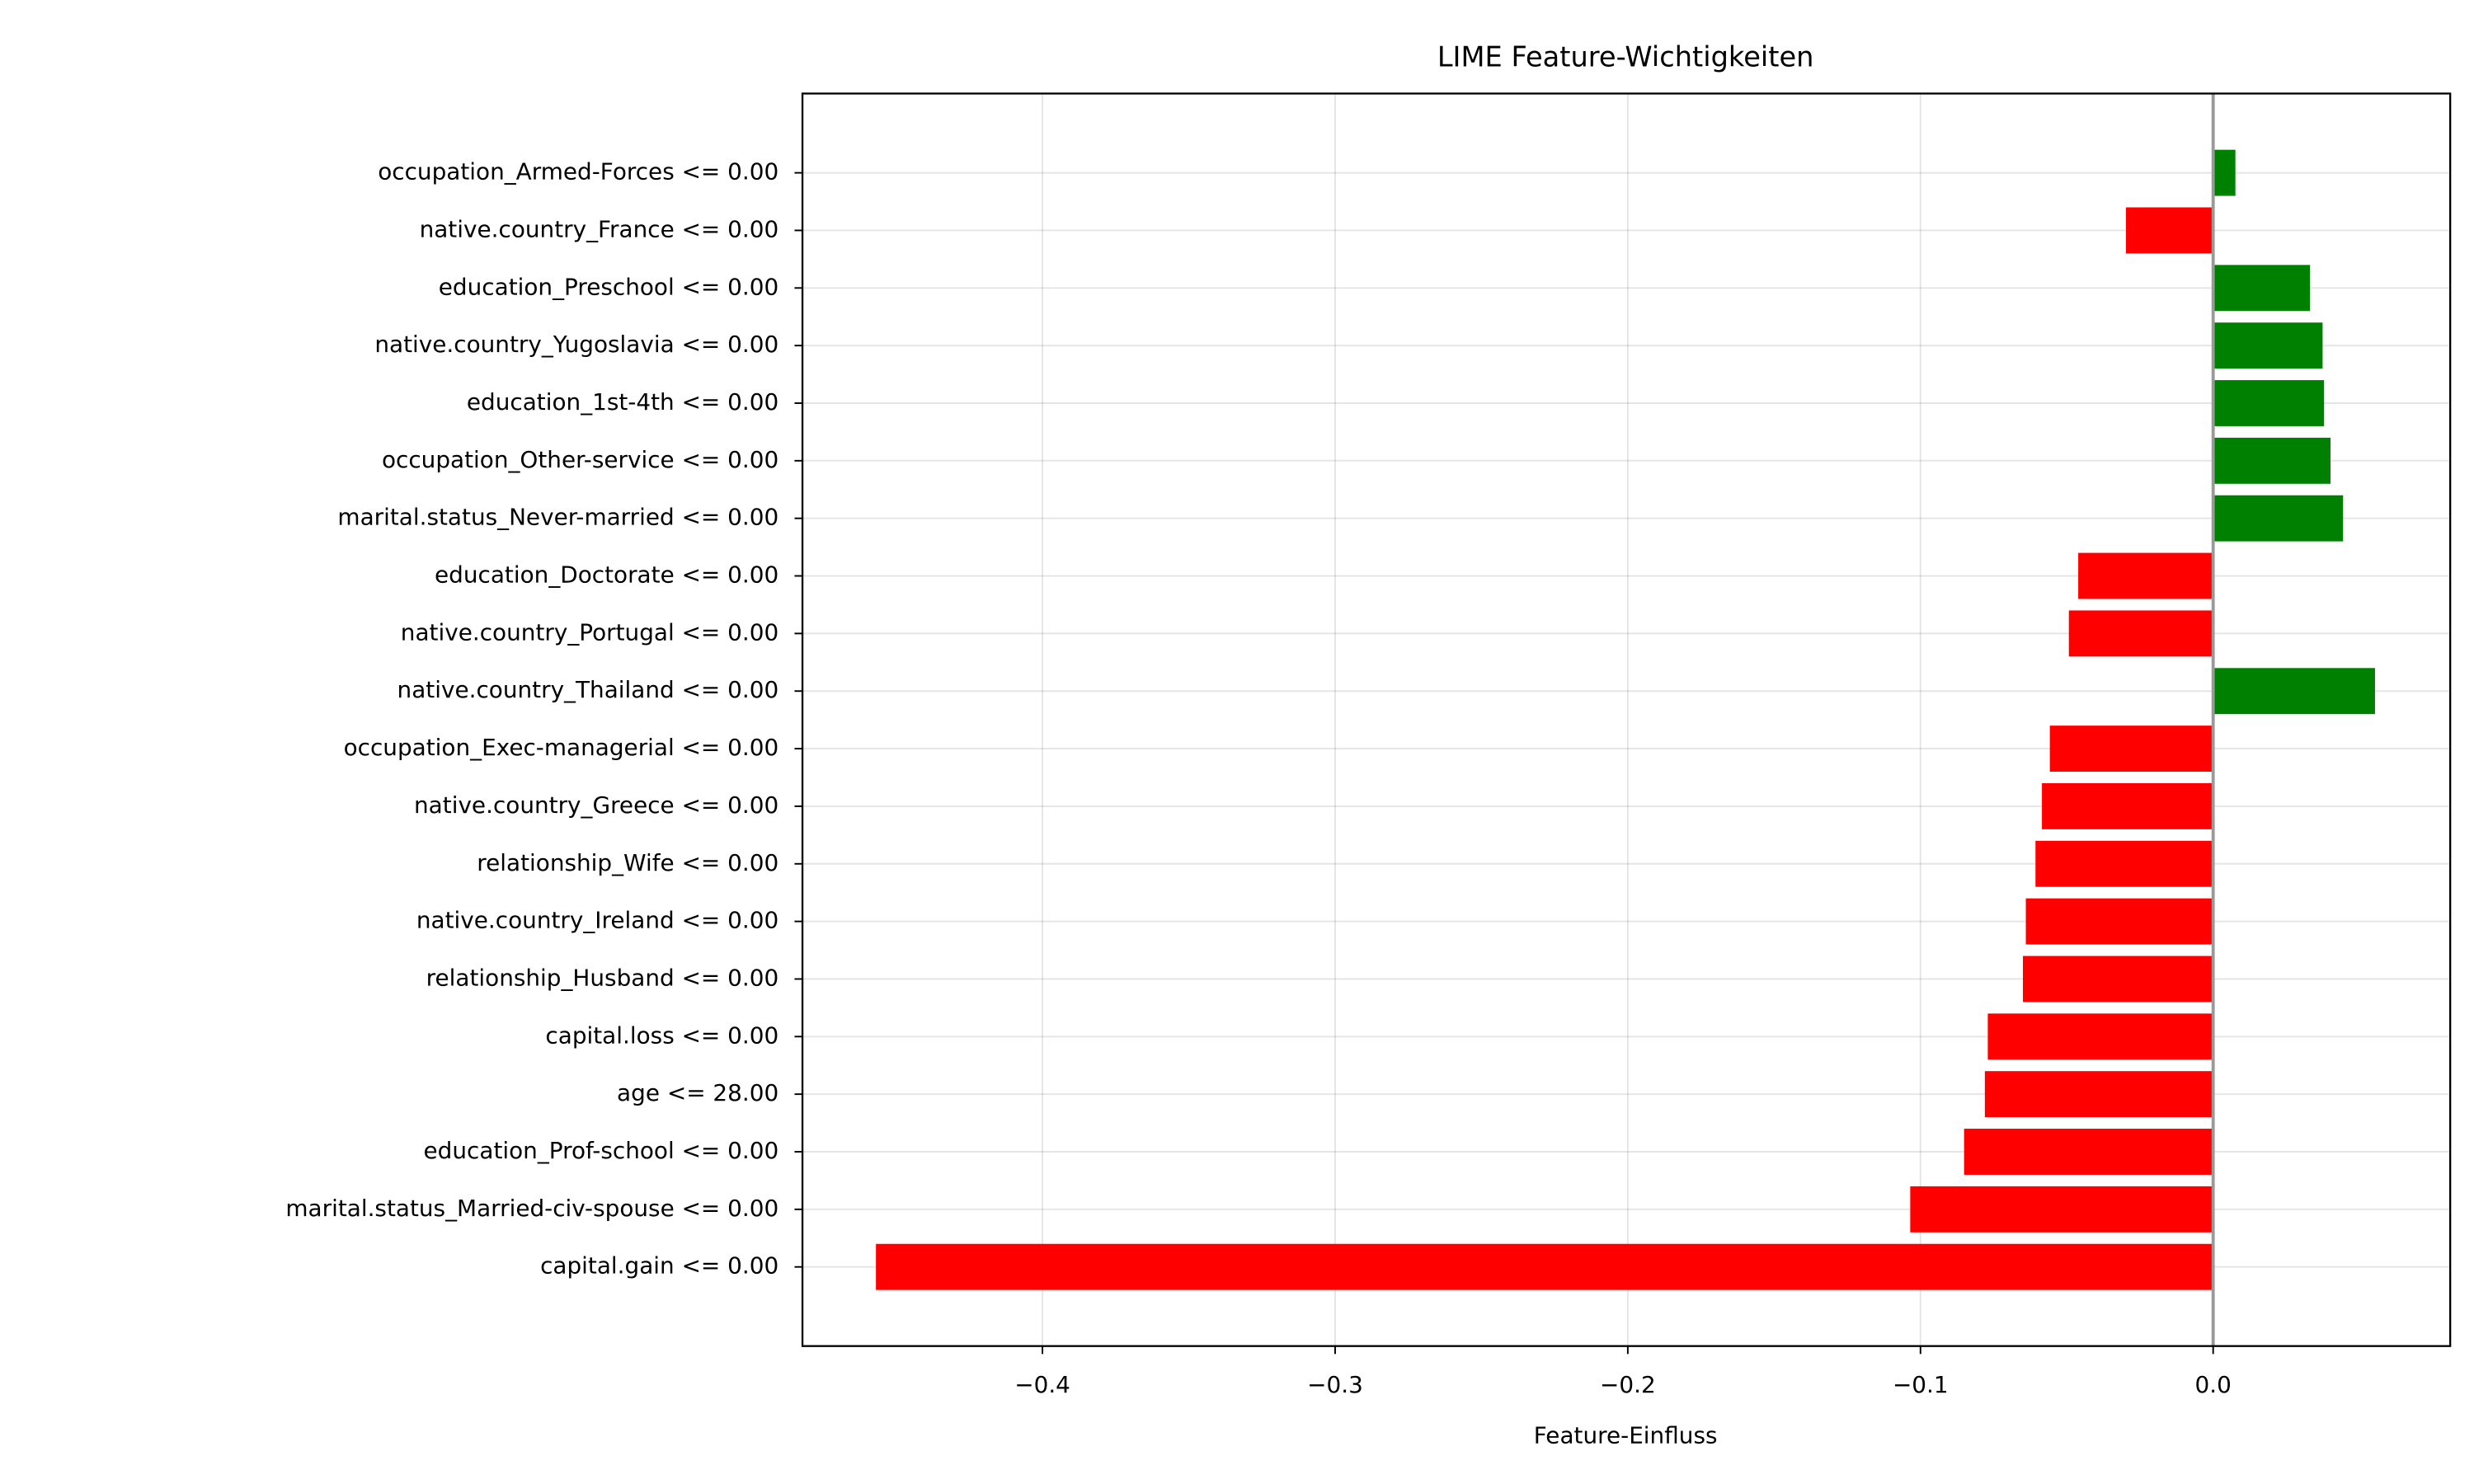  Describe the element at coordinates (1628, 1384) in the screenshot. I see `x-tick-label: −0.2` at that location.